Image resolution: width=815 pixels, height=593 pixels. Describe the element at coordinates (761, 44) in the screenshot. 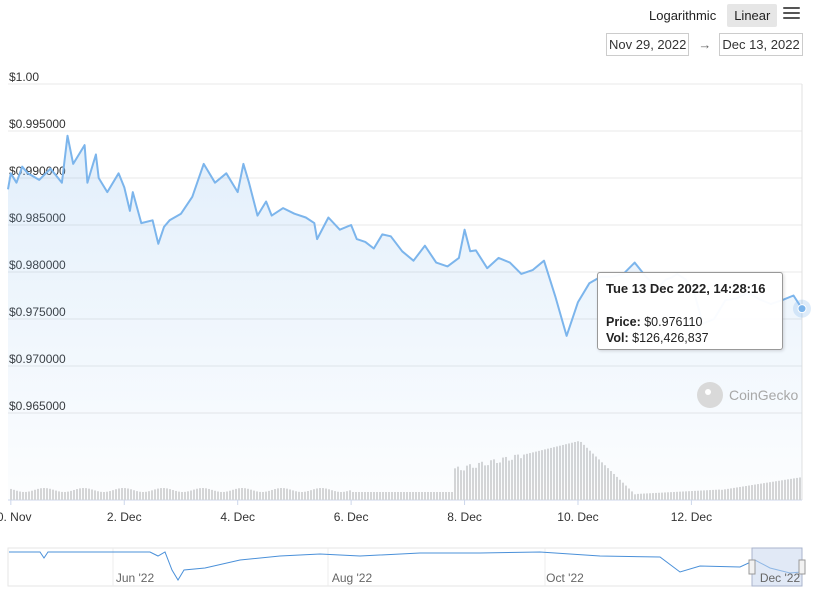

I see `date-to-input: Dec 13, 2022` at that location.